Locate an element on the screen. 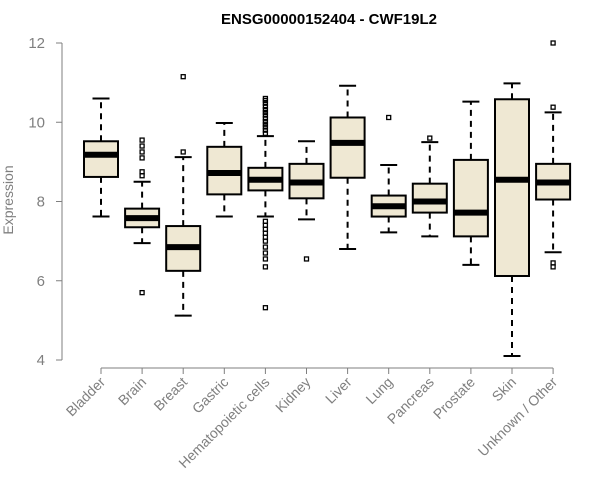  y-tick-label: 12 is located at coordinates (36, 43).